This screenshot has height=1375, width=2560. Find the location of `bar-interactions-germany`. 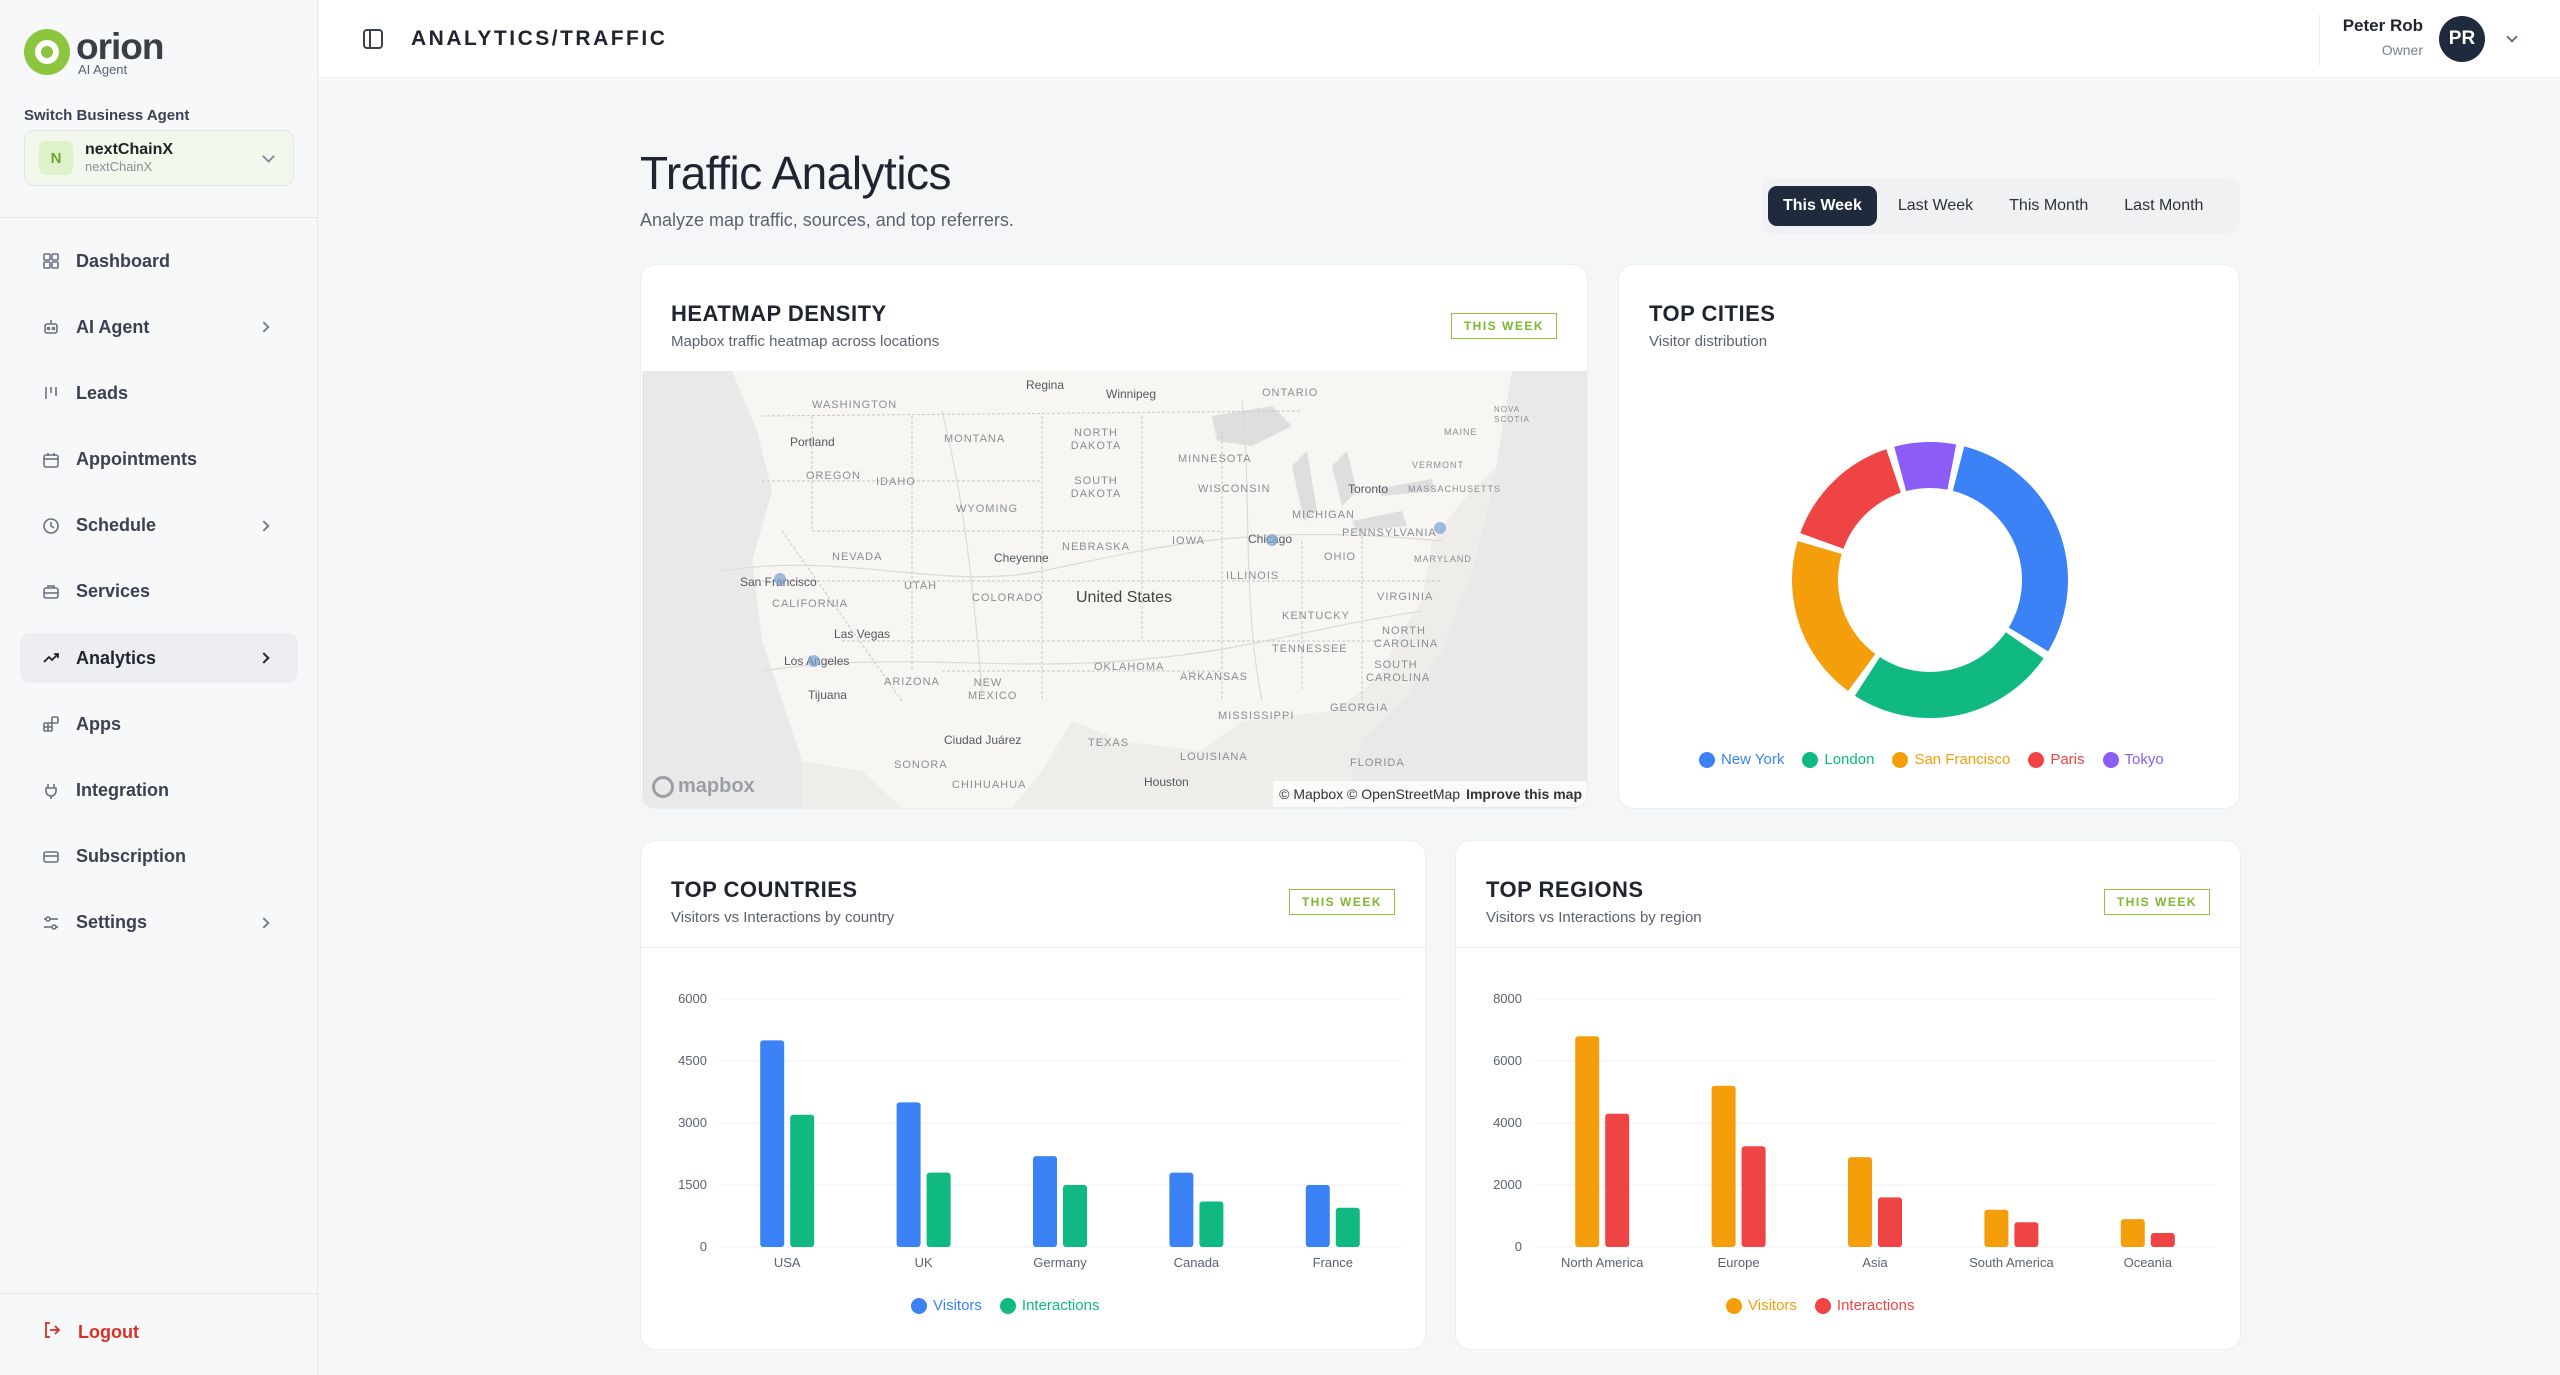

bar-interactions-germany is located at coordinates (1075, 1216).